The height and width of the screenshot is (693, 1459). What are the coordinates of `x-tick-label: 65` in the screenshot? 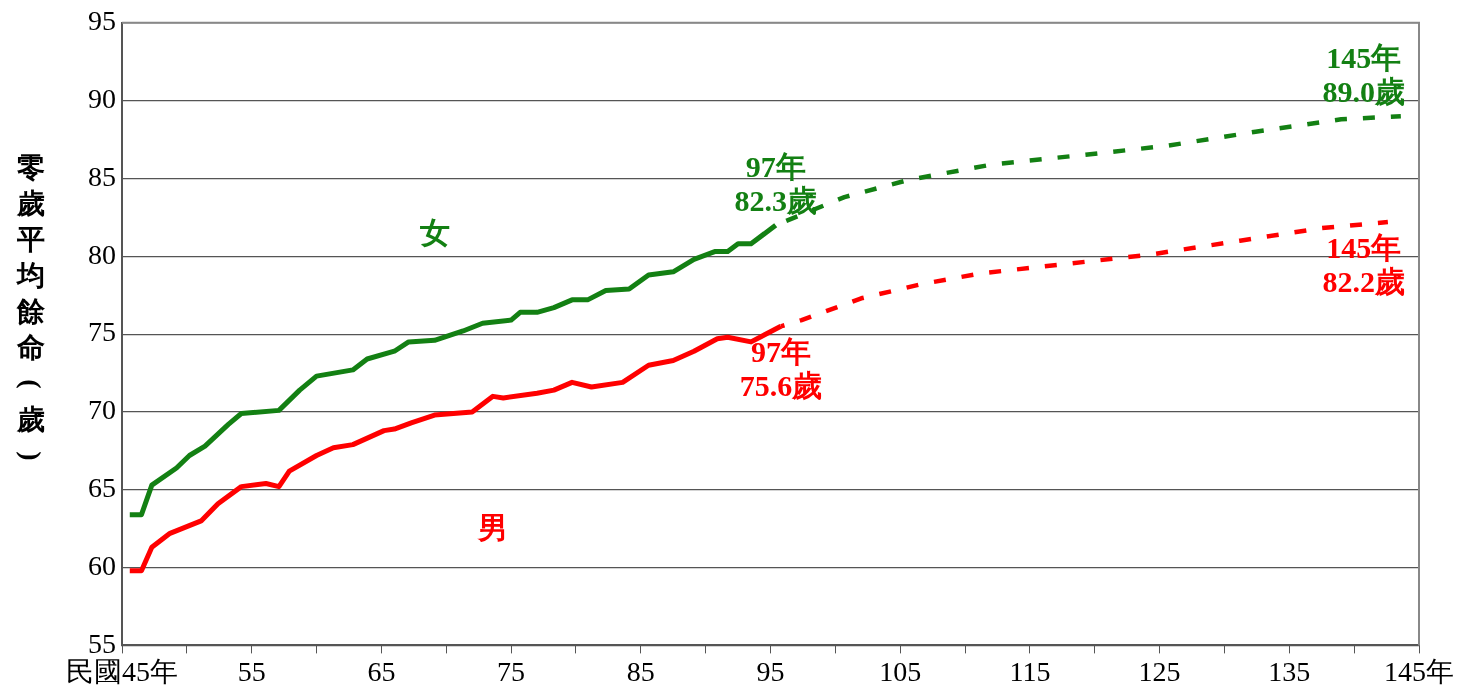 It's located at (381, 671).